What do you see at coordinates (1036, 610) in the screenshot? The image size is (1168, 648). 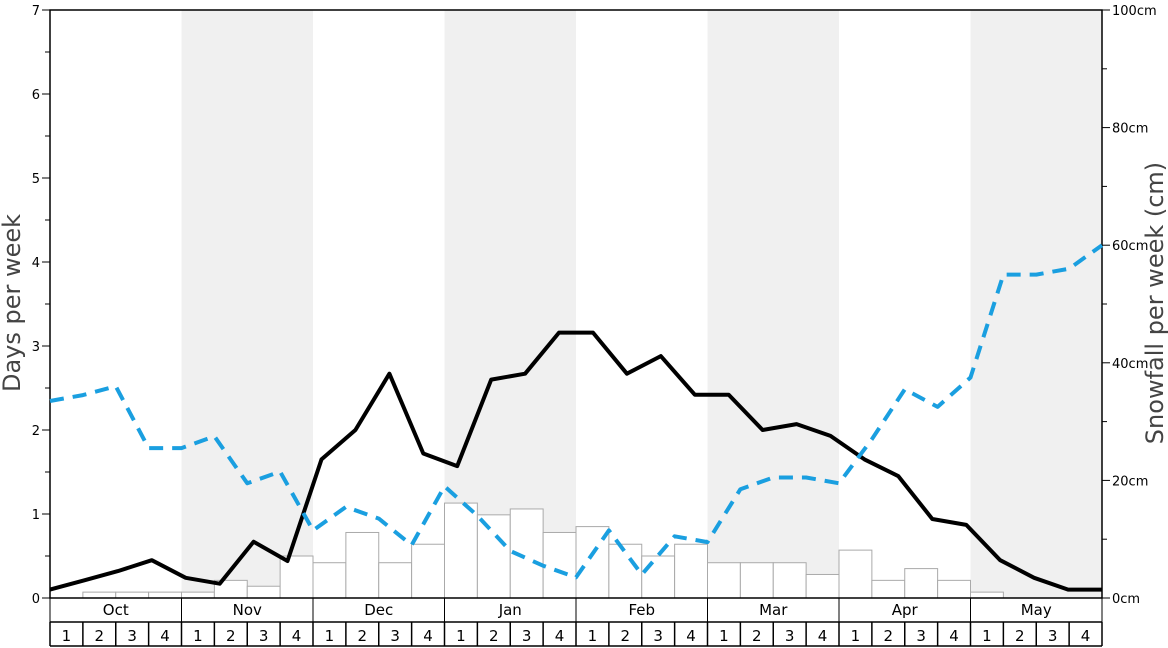 I see `month-label: May` at bounding box center [1036, 610].